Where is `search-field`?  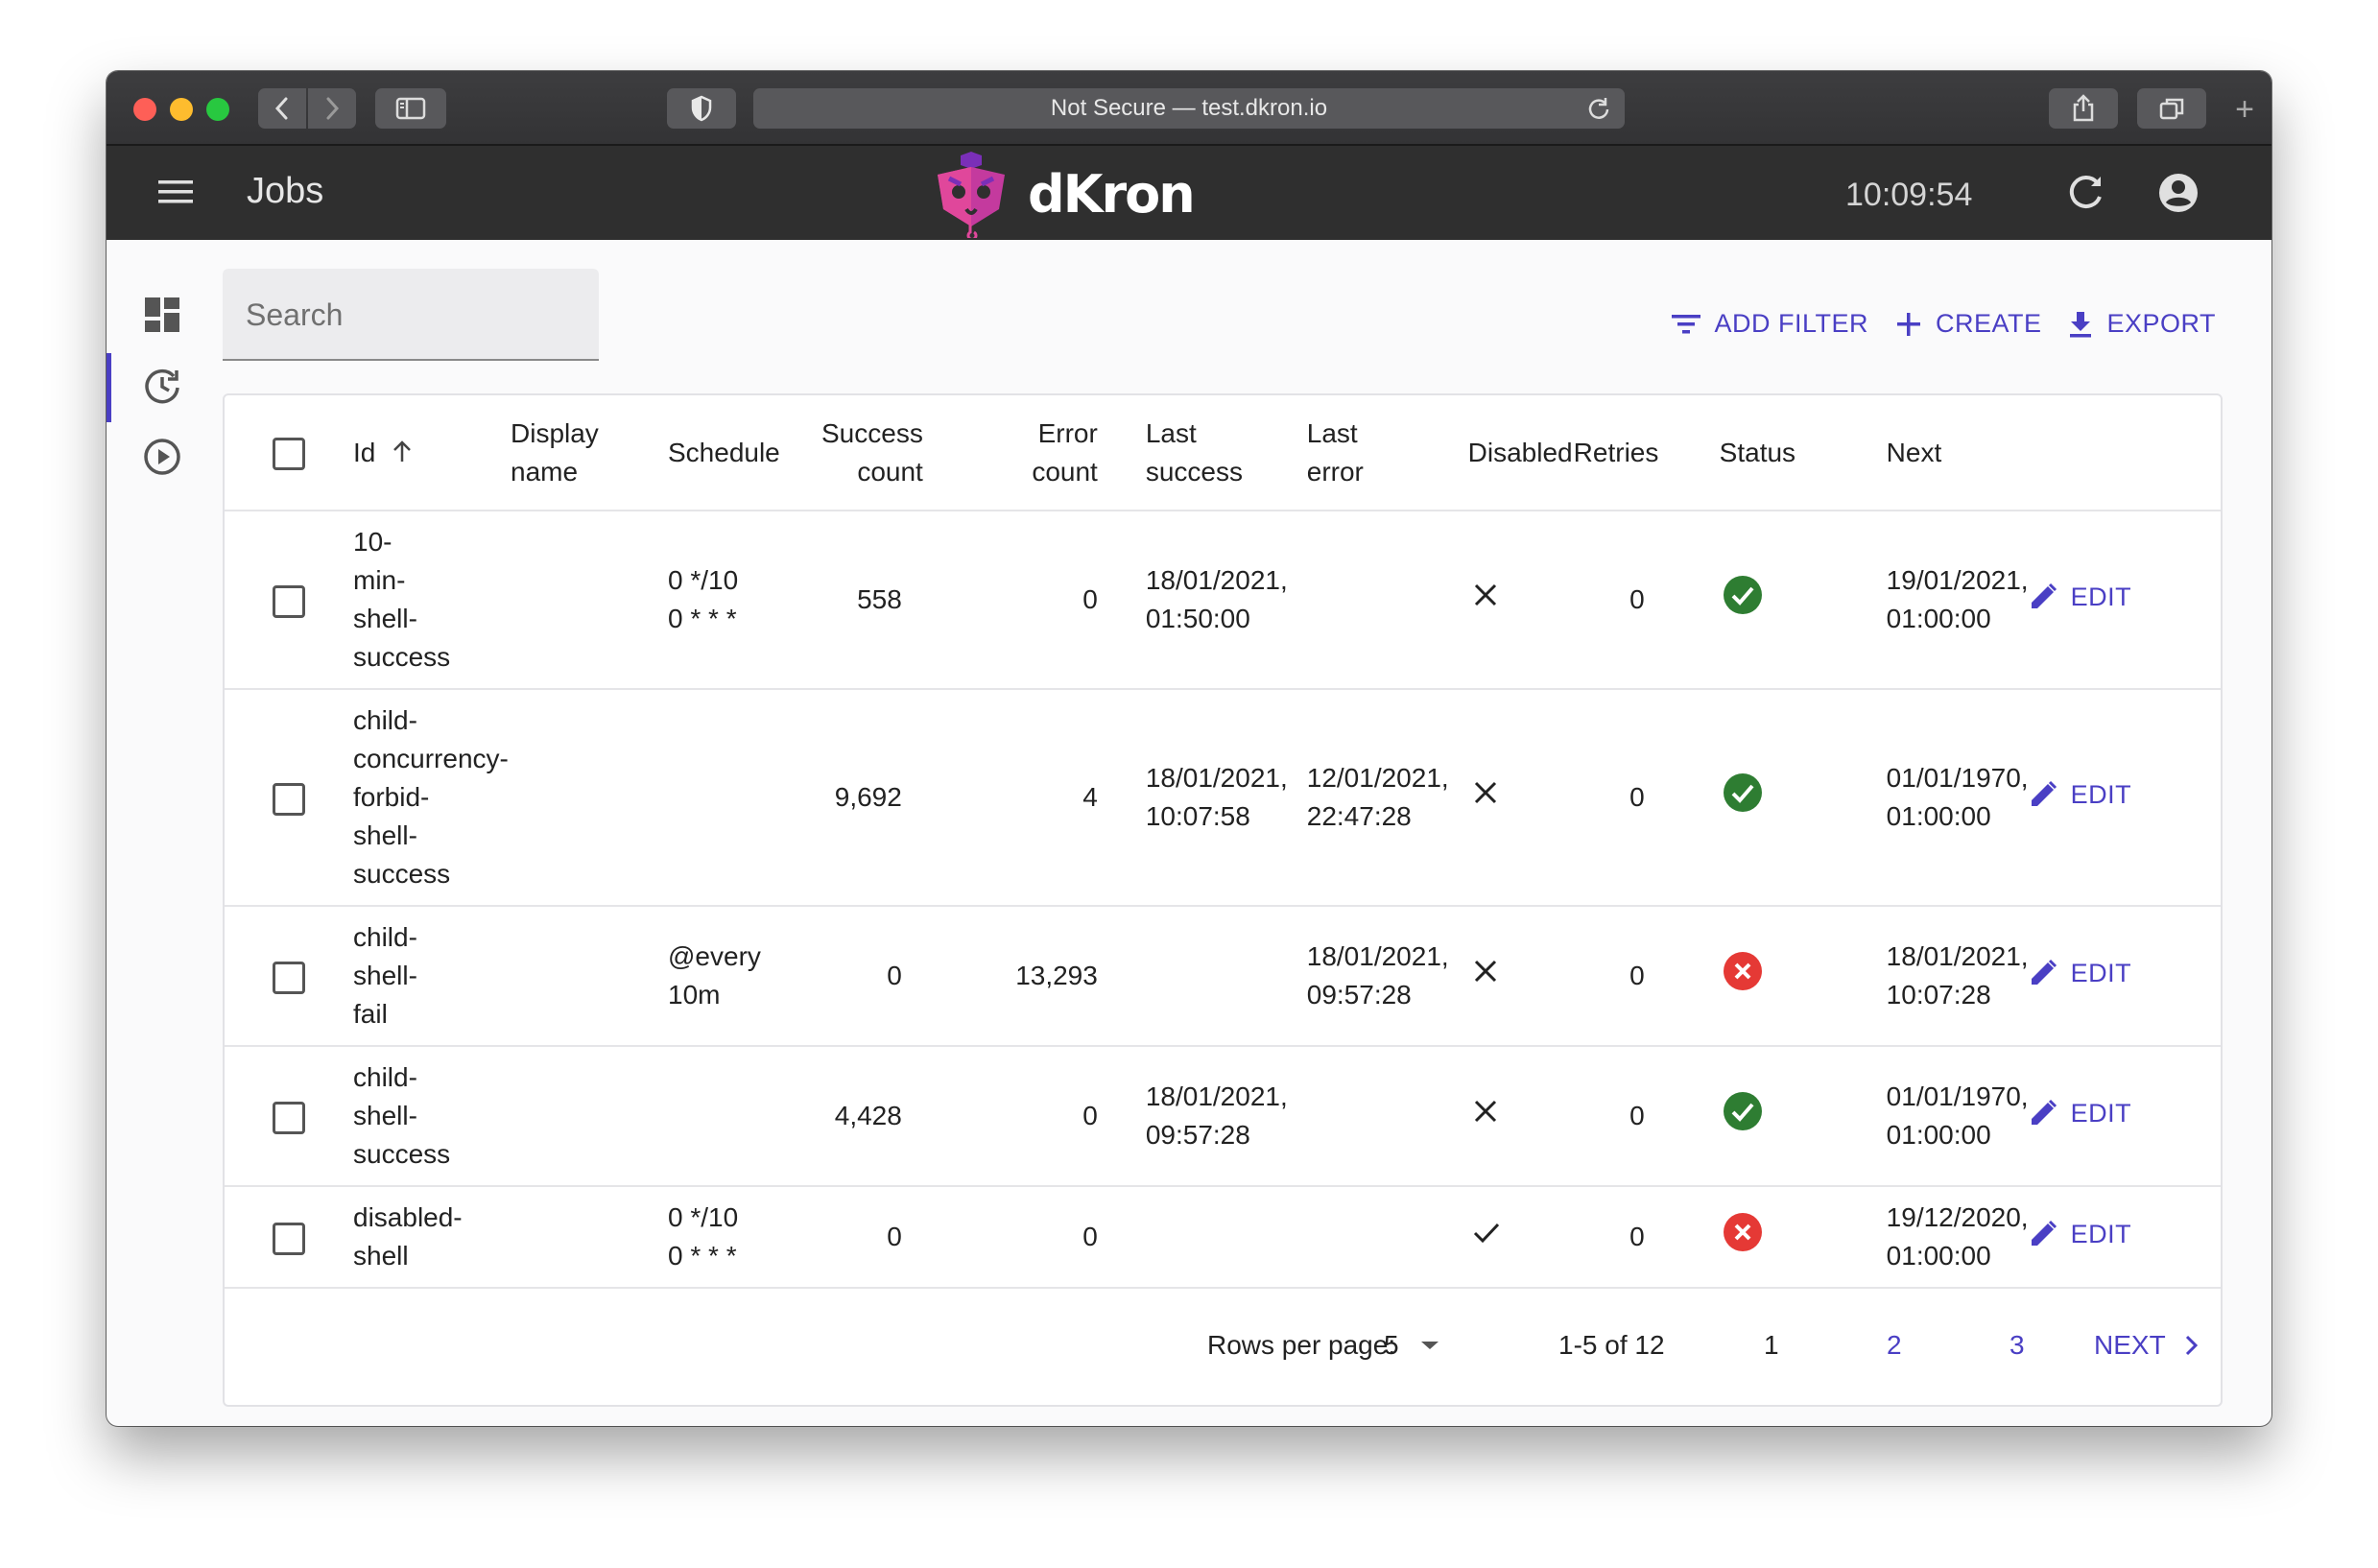 search-field is located at coordinates (411, 315).